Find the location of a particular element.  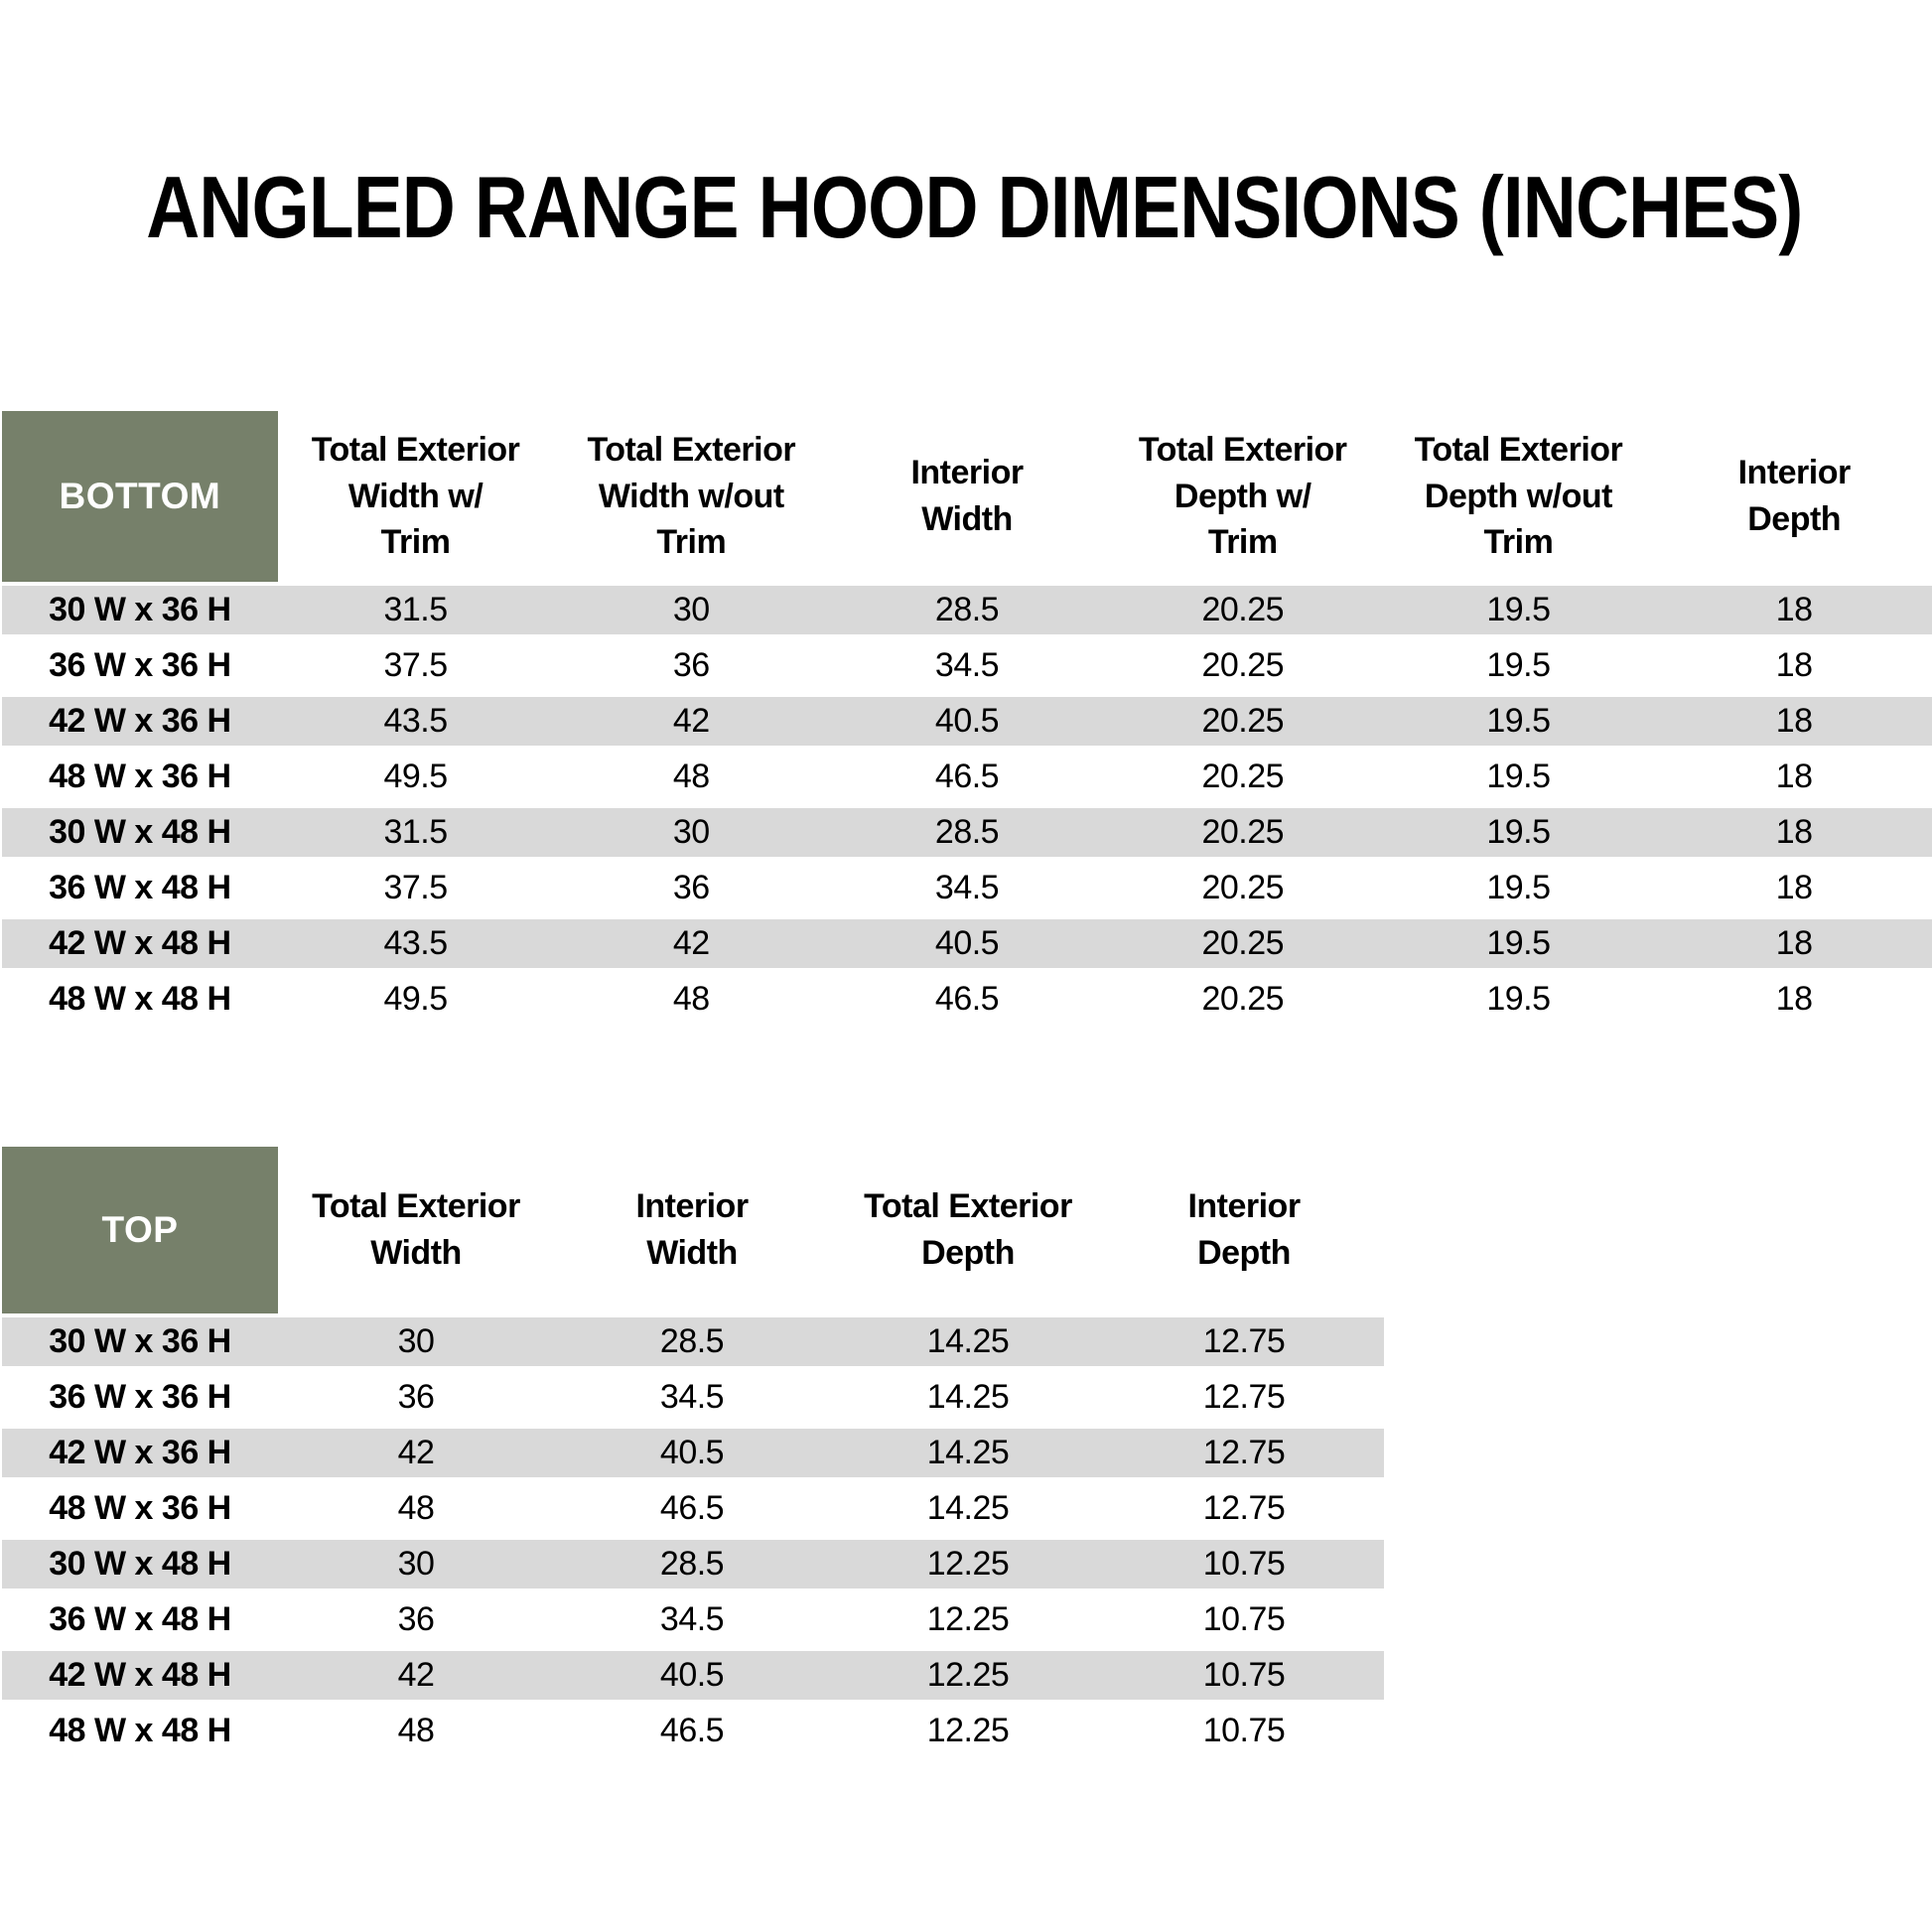

column-header-total-exterior-depth: Total Exterior Depth is located at coordinates (968, 1229).